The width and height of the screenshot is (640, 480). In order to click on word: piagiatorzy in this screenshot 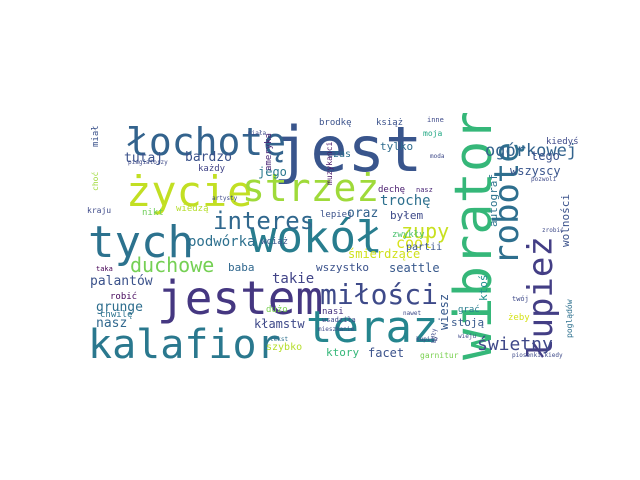, I will do `click(148, 162)`.